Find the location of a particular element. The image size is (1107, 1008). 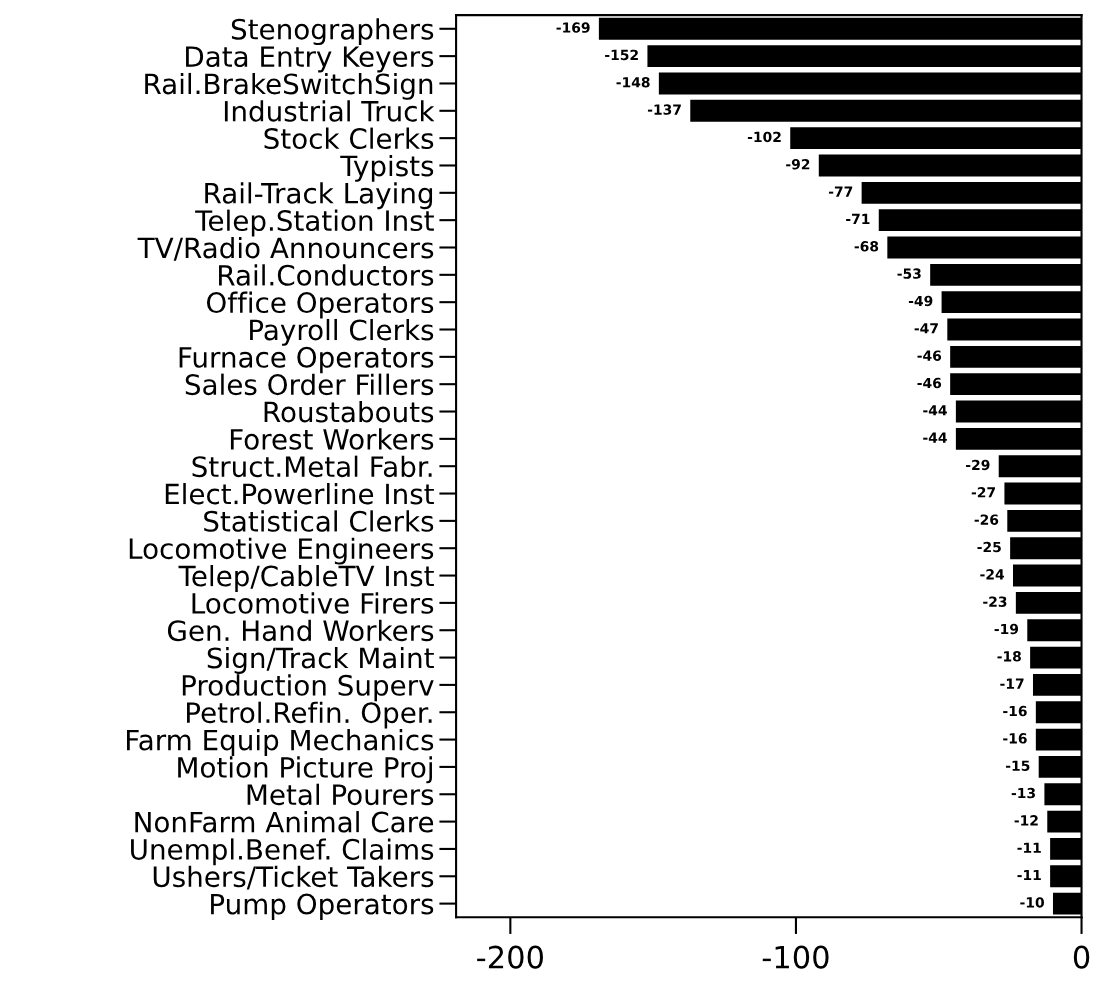

y-tick-label: Data Entry Keyers is located at coordinates (310, 59).